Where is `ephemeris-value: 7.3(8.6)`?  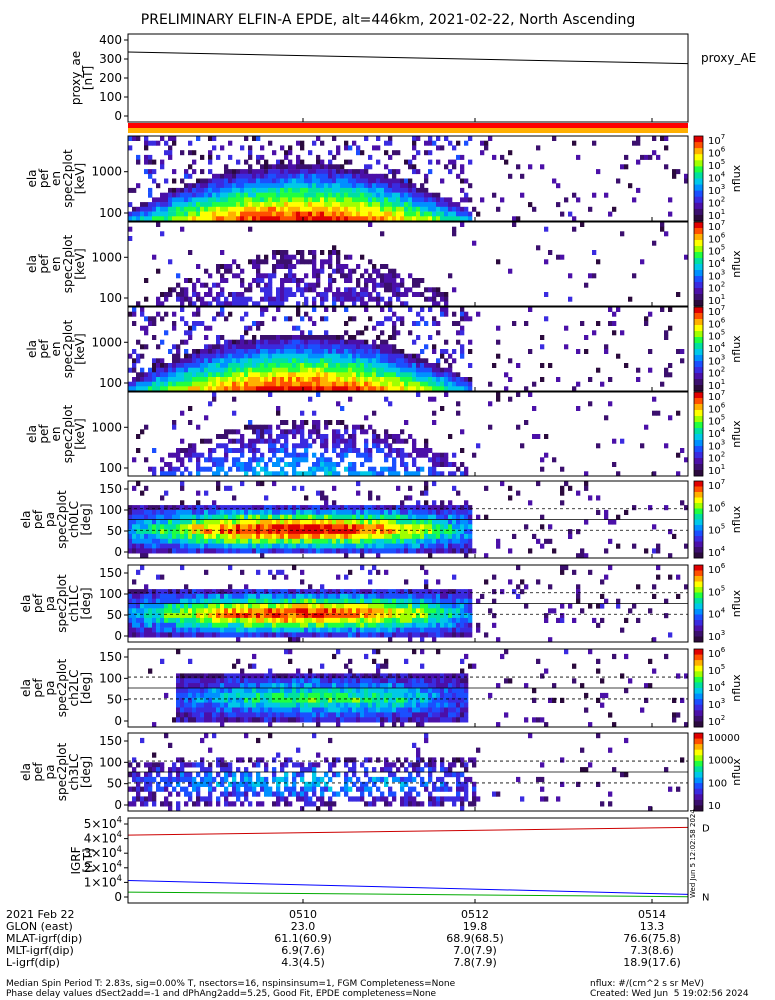 ephemeris-value: 7.3(8.6) is located at coordinates (652, 950).